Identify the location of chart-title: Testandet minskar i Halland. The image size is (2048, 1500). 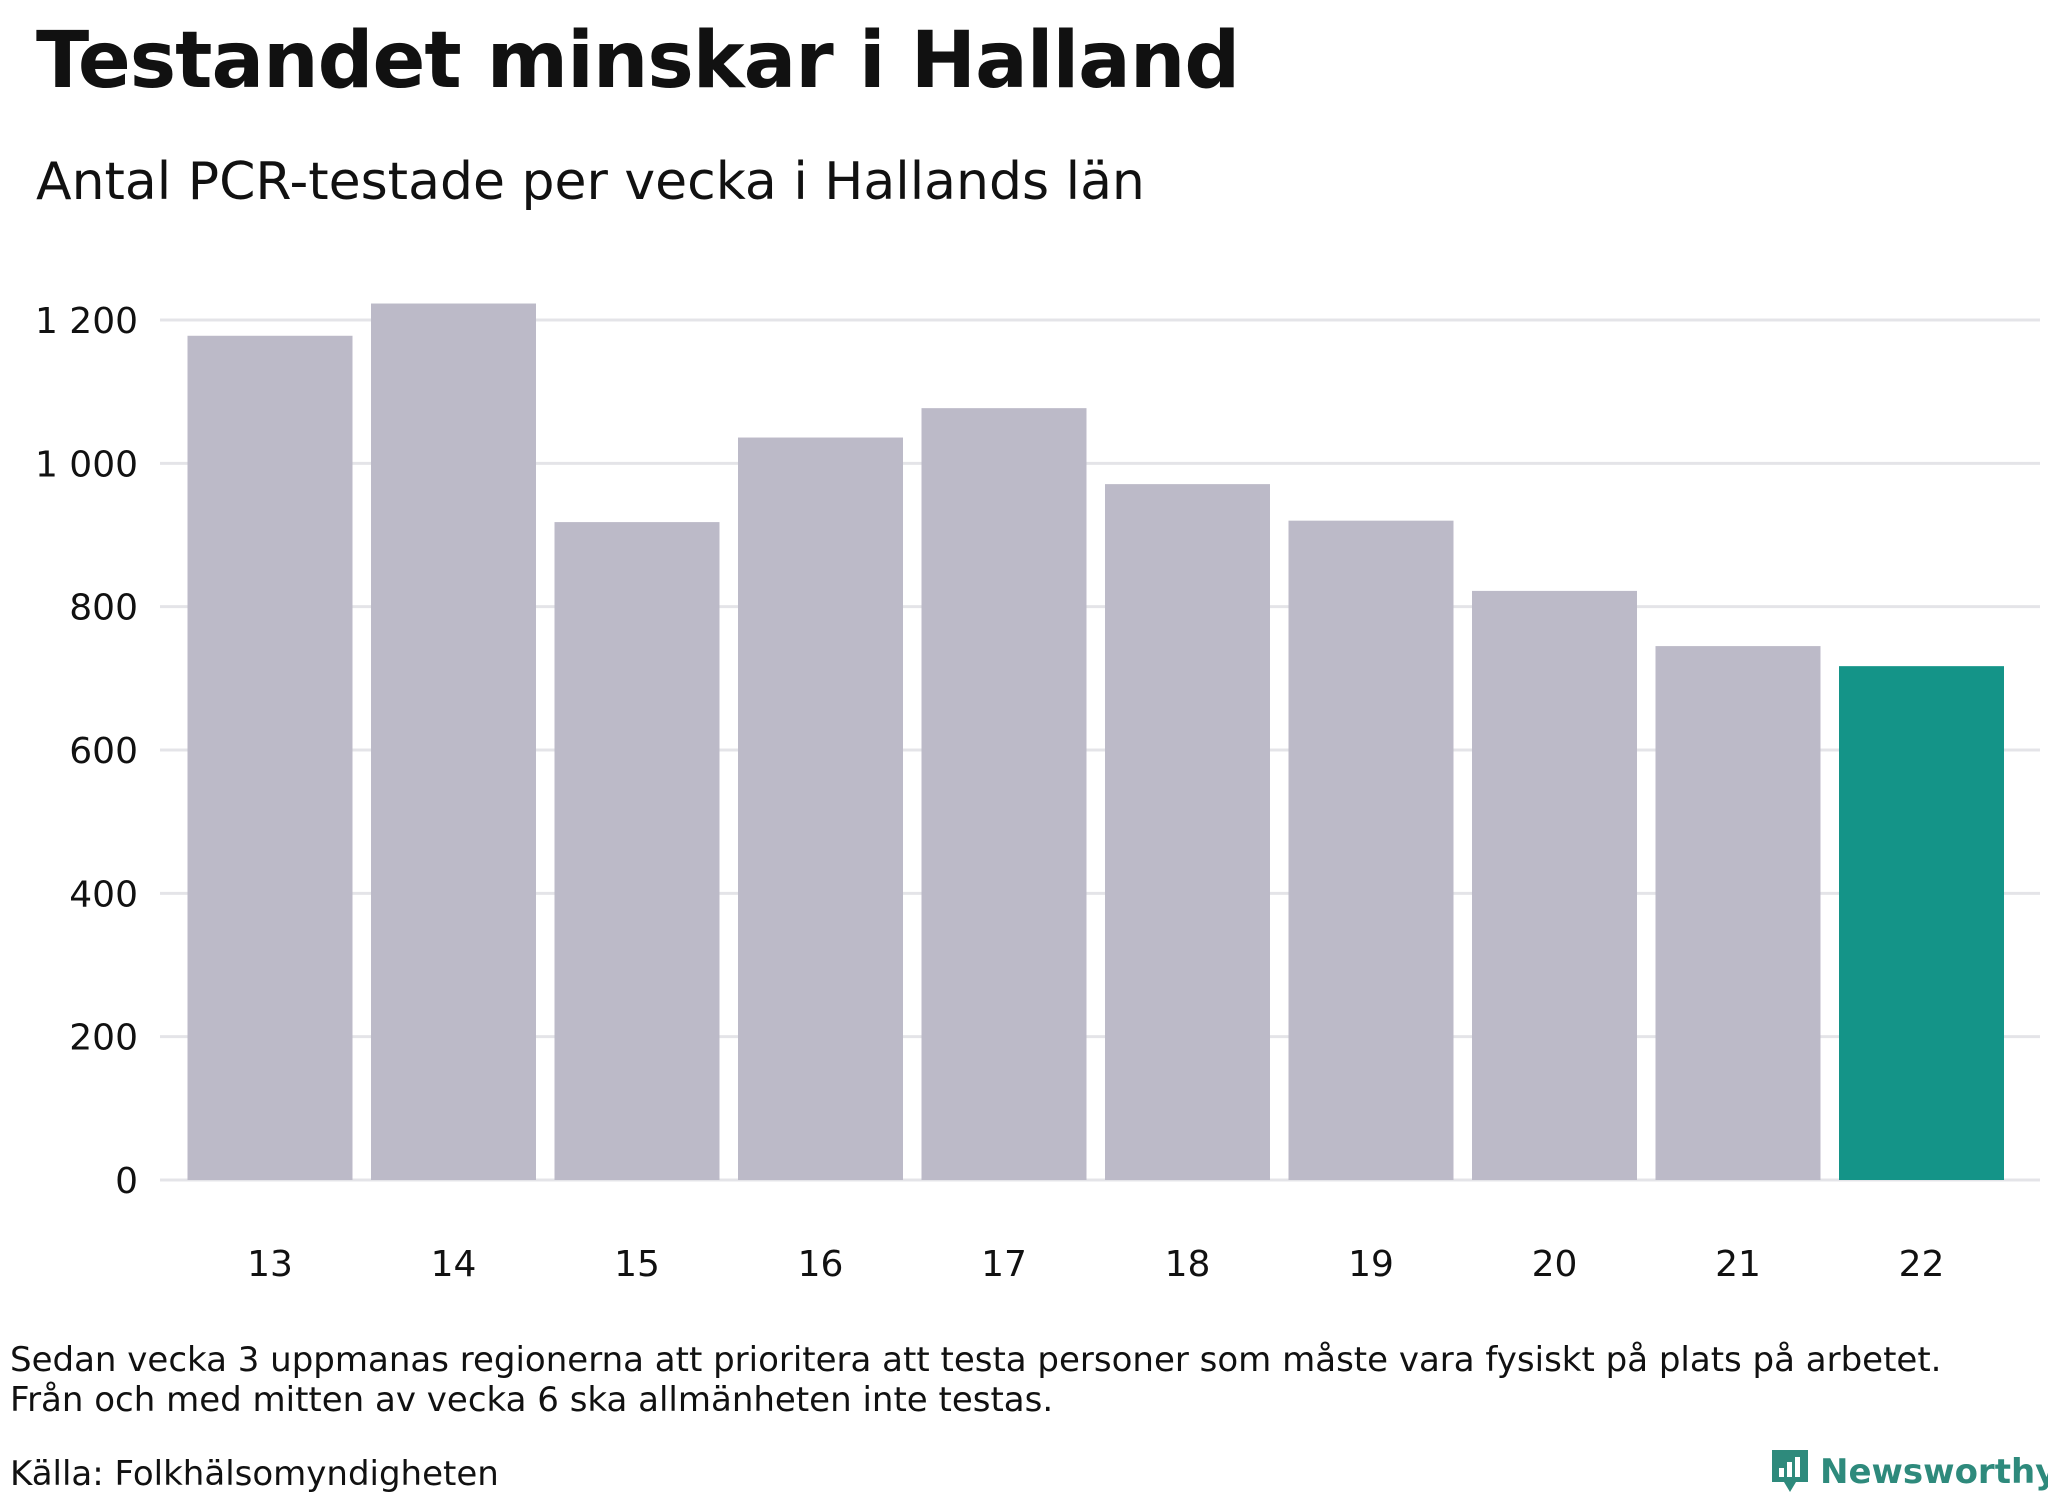
(638, 61).